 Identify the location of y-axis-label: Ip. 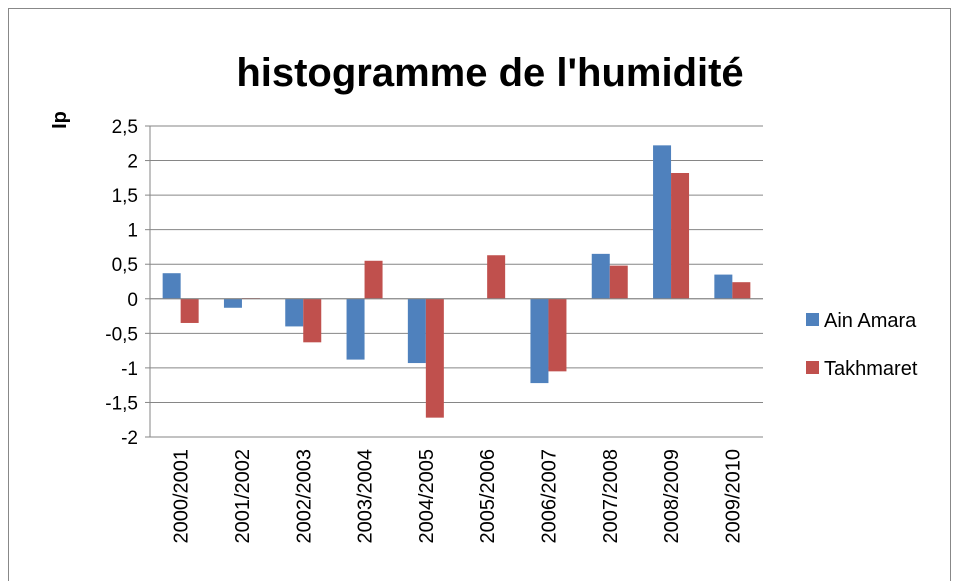
(60, 120).